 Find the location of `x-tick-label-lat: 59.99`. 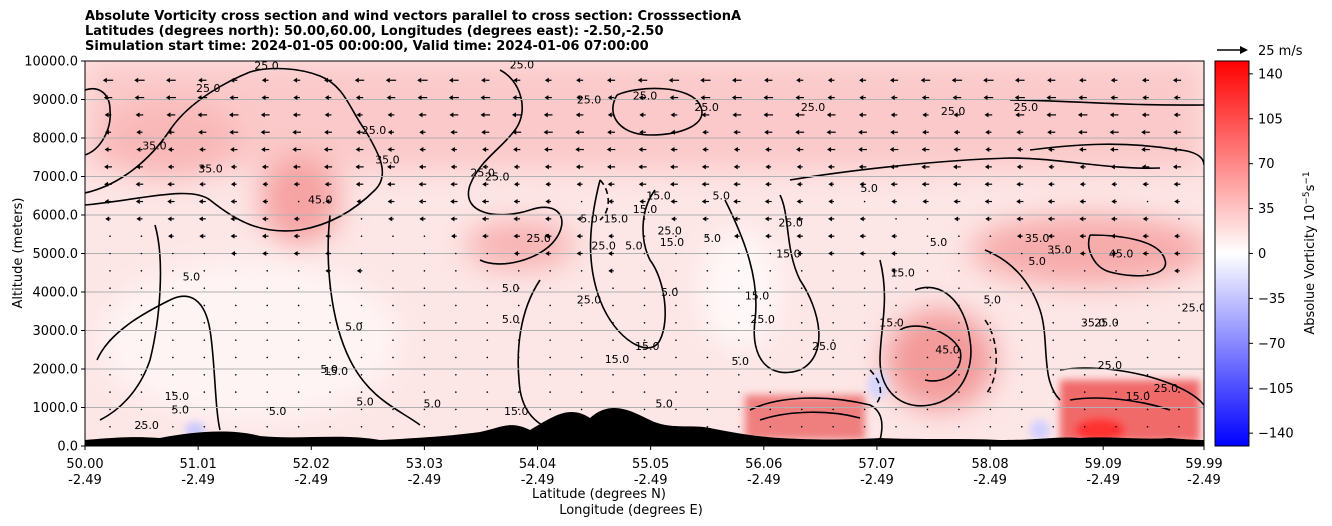

x-tick-label-lat: 59.99 is located at coordinates (1203, 464).